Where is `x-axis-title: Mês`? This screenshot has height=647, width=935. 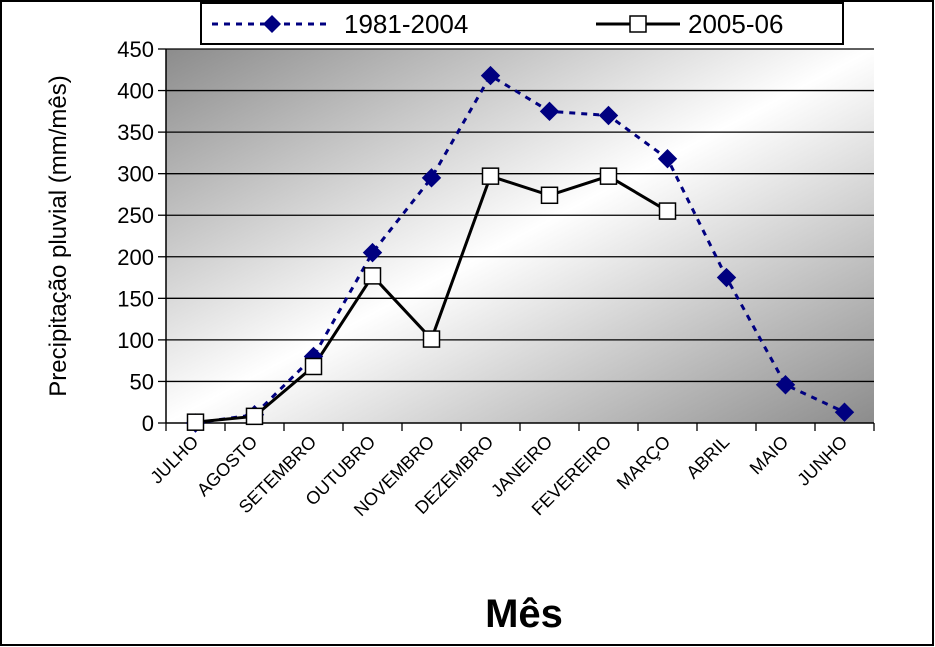
x-axis-title: Mês is located at coordinates (524, 614).